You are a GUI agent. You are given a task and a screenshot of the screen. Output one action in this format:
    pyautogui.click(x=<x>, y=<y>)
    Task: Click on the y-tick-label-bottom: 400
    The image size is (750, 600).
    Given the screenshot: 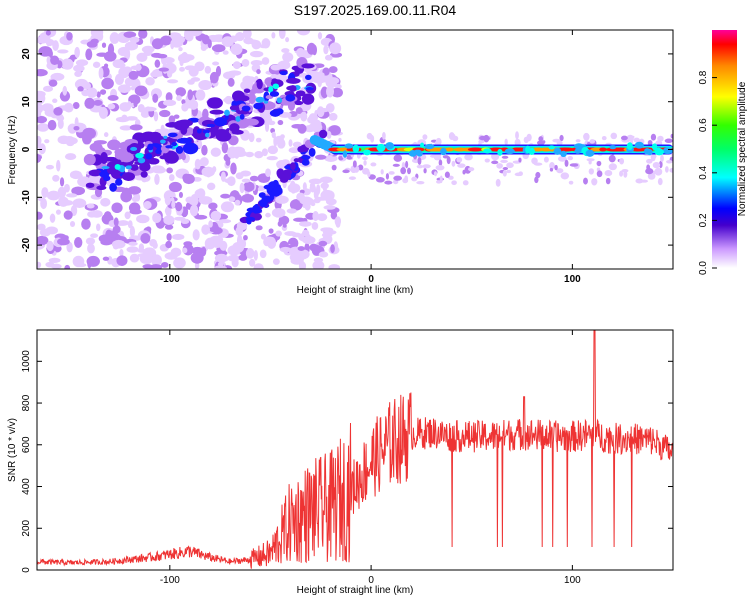 What is the action you would take?
    pyautogui.click(x=26, y=486)
    